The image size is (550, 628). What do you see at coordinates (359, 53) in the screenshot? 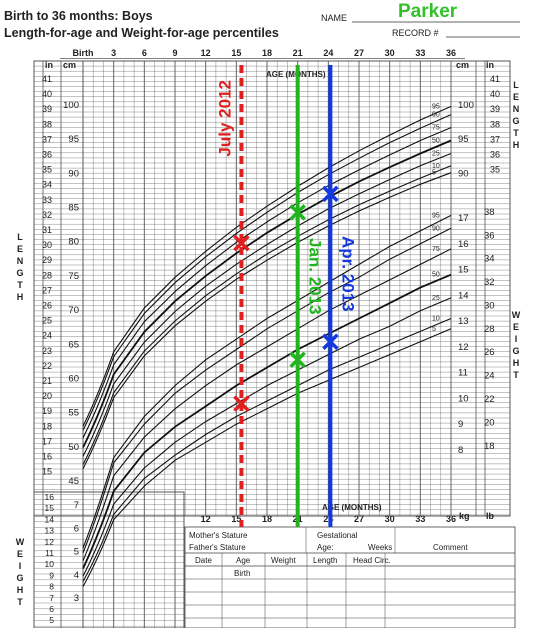
I see `age-tick-label-top: 27` at bounding box center [359, 53].